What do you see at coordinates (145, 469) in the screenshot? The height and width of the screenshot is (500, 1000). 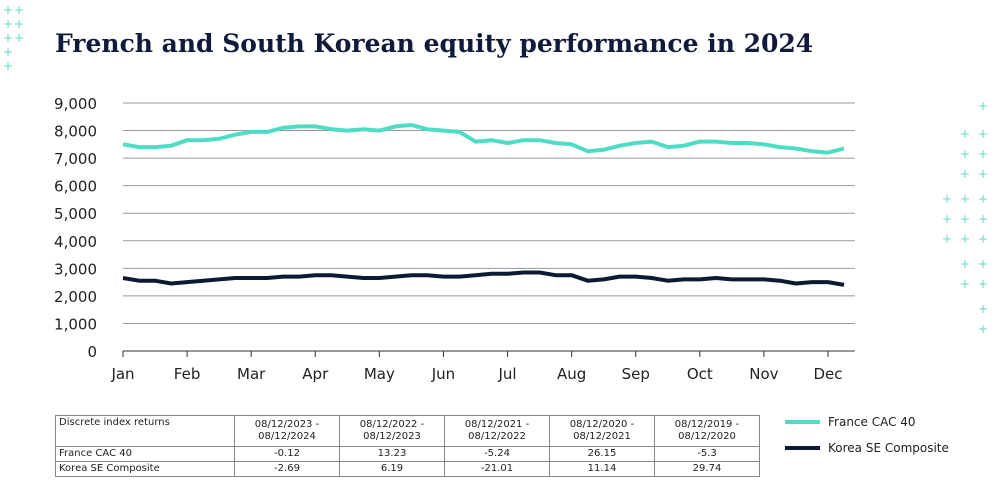 I see `table-cell: Korea SE Composite` at bounding box center [145, 469].